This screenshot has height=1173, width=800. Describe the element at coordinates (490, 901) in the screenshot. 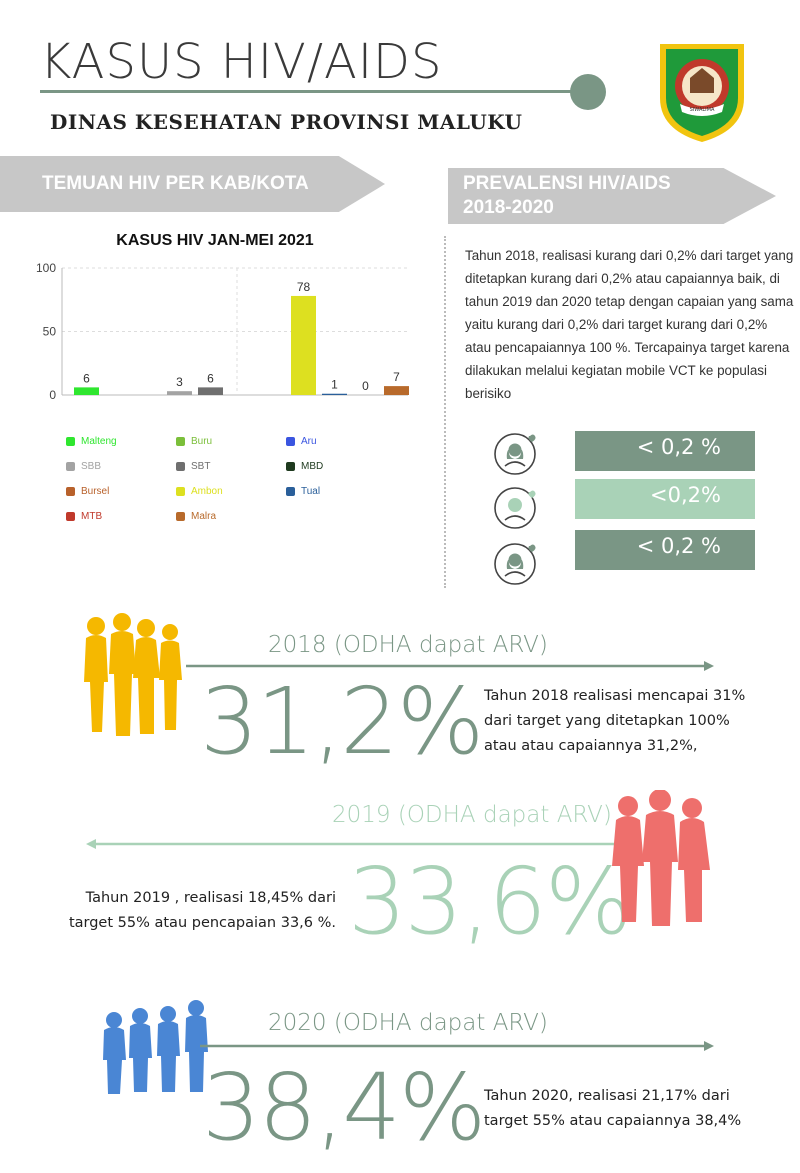

I see `arv-2019-percentage: 33,6%` at that location.